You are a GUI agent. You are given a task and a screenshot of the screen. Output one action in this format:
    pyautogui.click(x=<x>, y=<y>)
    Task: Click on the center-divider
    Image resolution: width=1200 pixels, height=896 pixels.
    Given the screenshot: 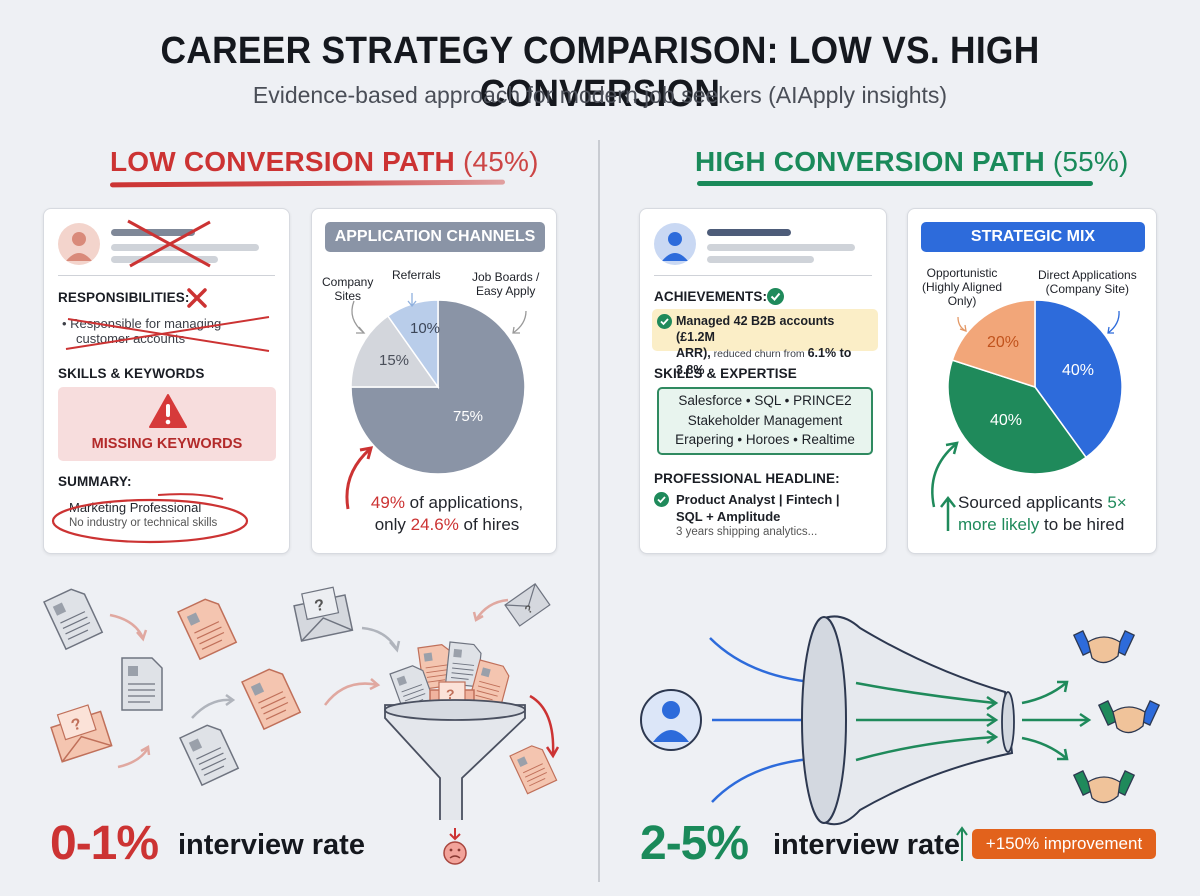 What is the action you would take?
    pyautogui.click(x=599, y=511)
    